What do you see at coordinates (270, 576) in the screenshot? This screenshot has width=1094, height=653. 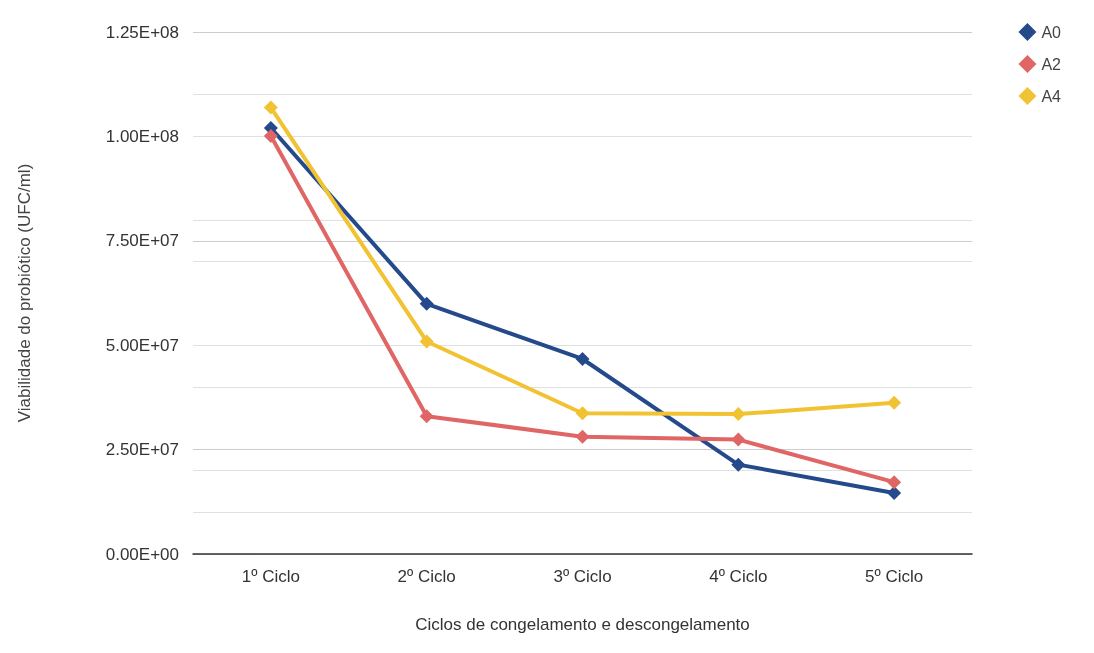 I see `x-tick-label: 1º Ciclo` at bounding box center [270, 576].